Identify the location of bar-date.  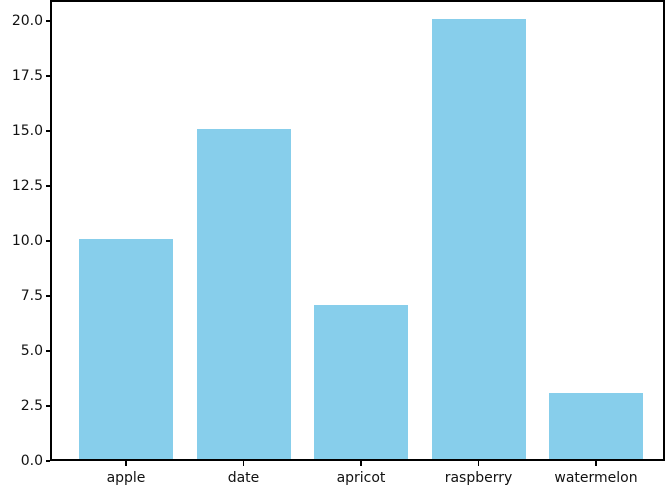
(243, 294).